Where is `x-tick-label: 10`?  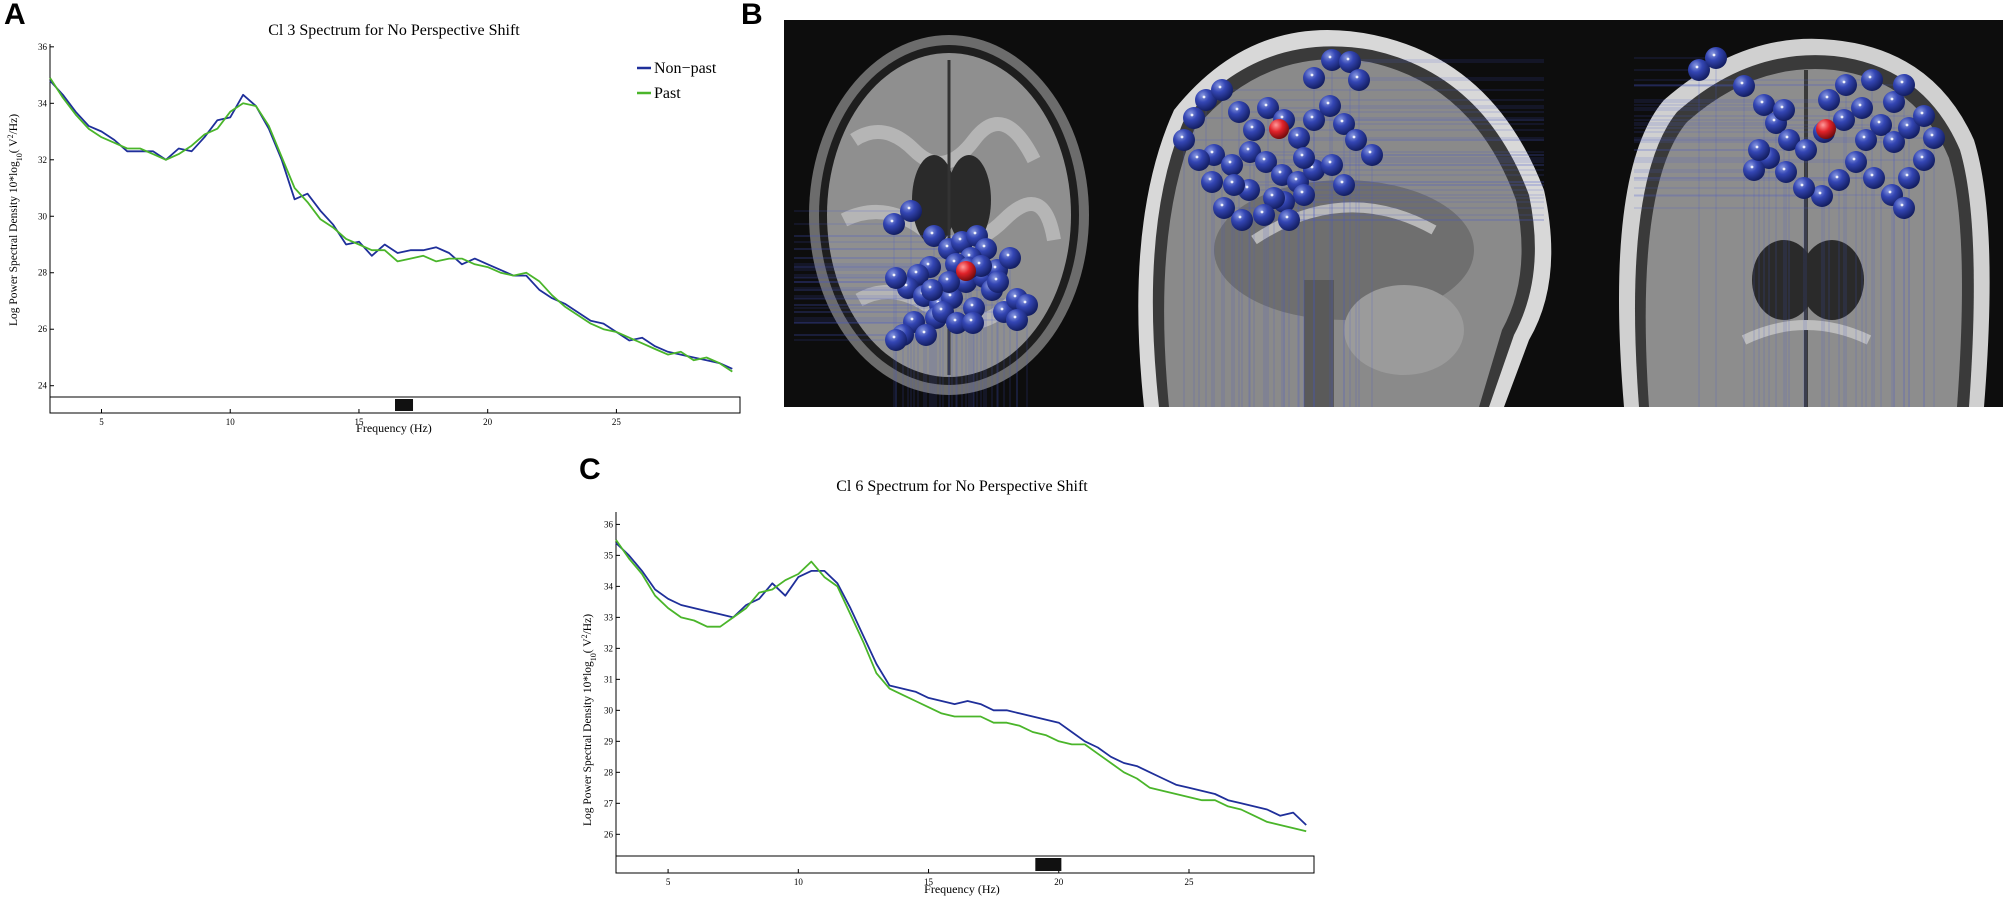 x-tick-label: 10 is located at coordinates (799, 882).